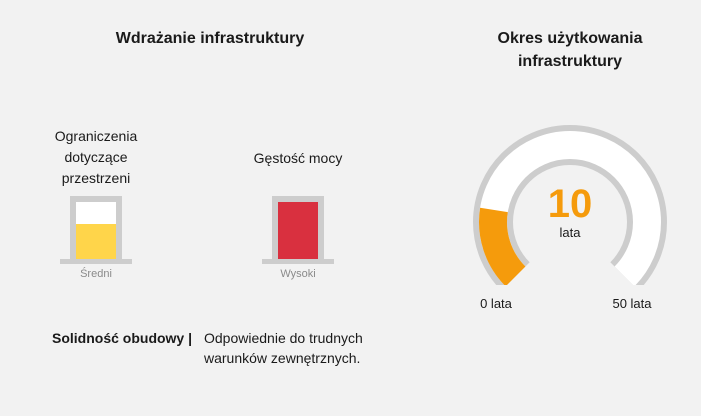 The width and height of the screenshot is (701, 416). Describe the element at coordinates (496, 303) in the screenshot. I see `lifetime-min-label: 0 lata` at that location.